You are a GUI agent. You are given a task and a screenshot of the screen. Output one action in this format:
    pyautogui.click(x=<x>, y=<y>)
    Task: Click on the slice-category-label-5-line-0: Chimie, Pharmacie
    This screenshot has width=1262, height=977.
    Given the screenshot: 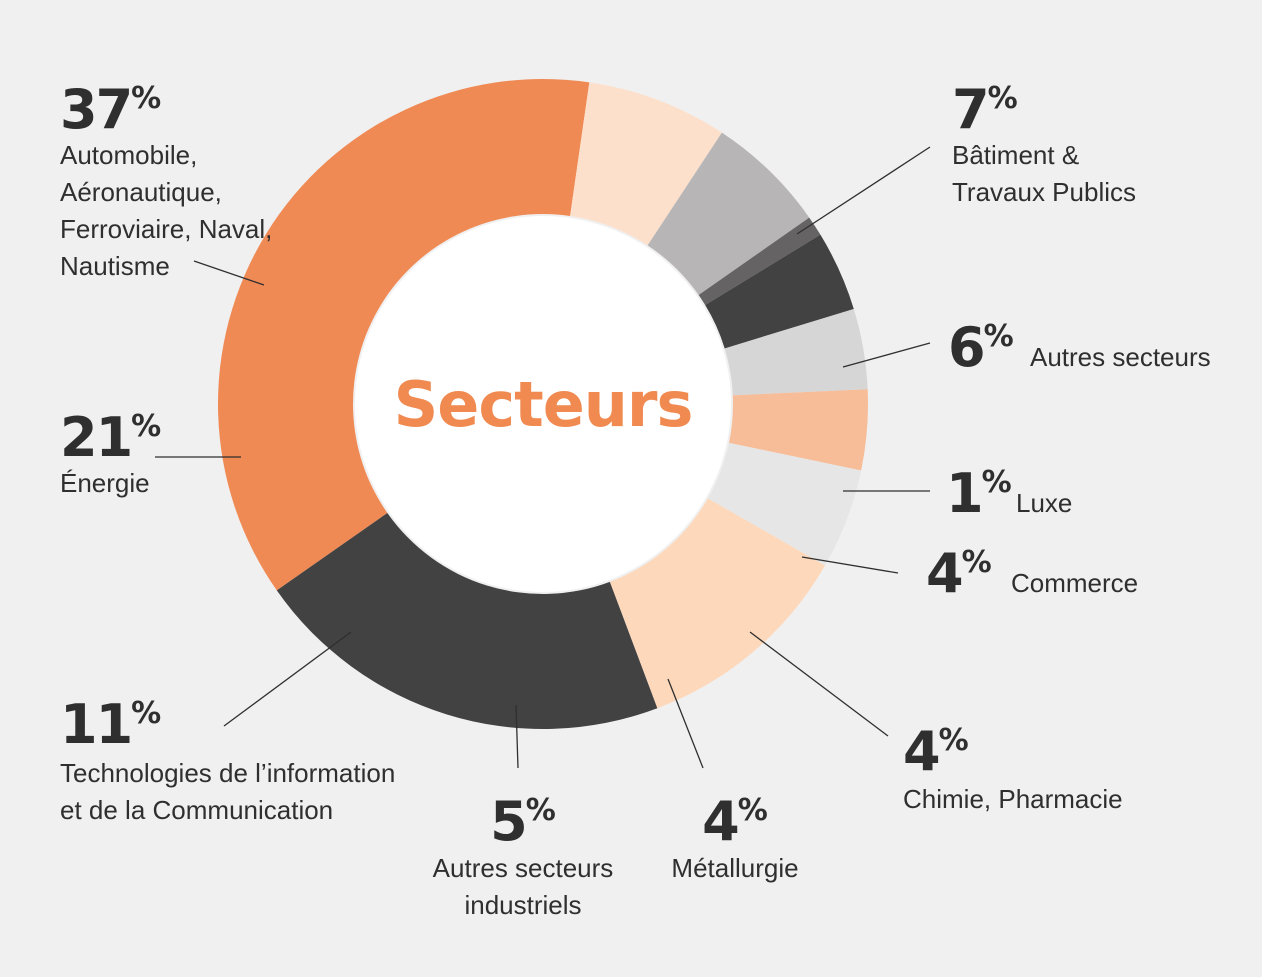 What is the action you would take?
    pyautogui.click(x=1013, y=799)
    